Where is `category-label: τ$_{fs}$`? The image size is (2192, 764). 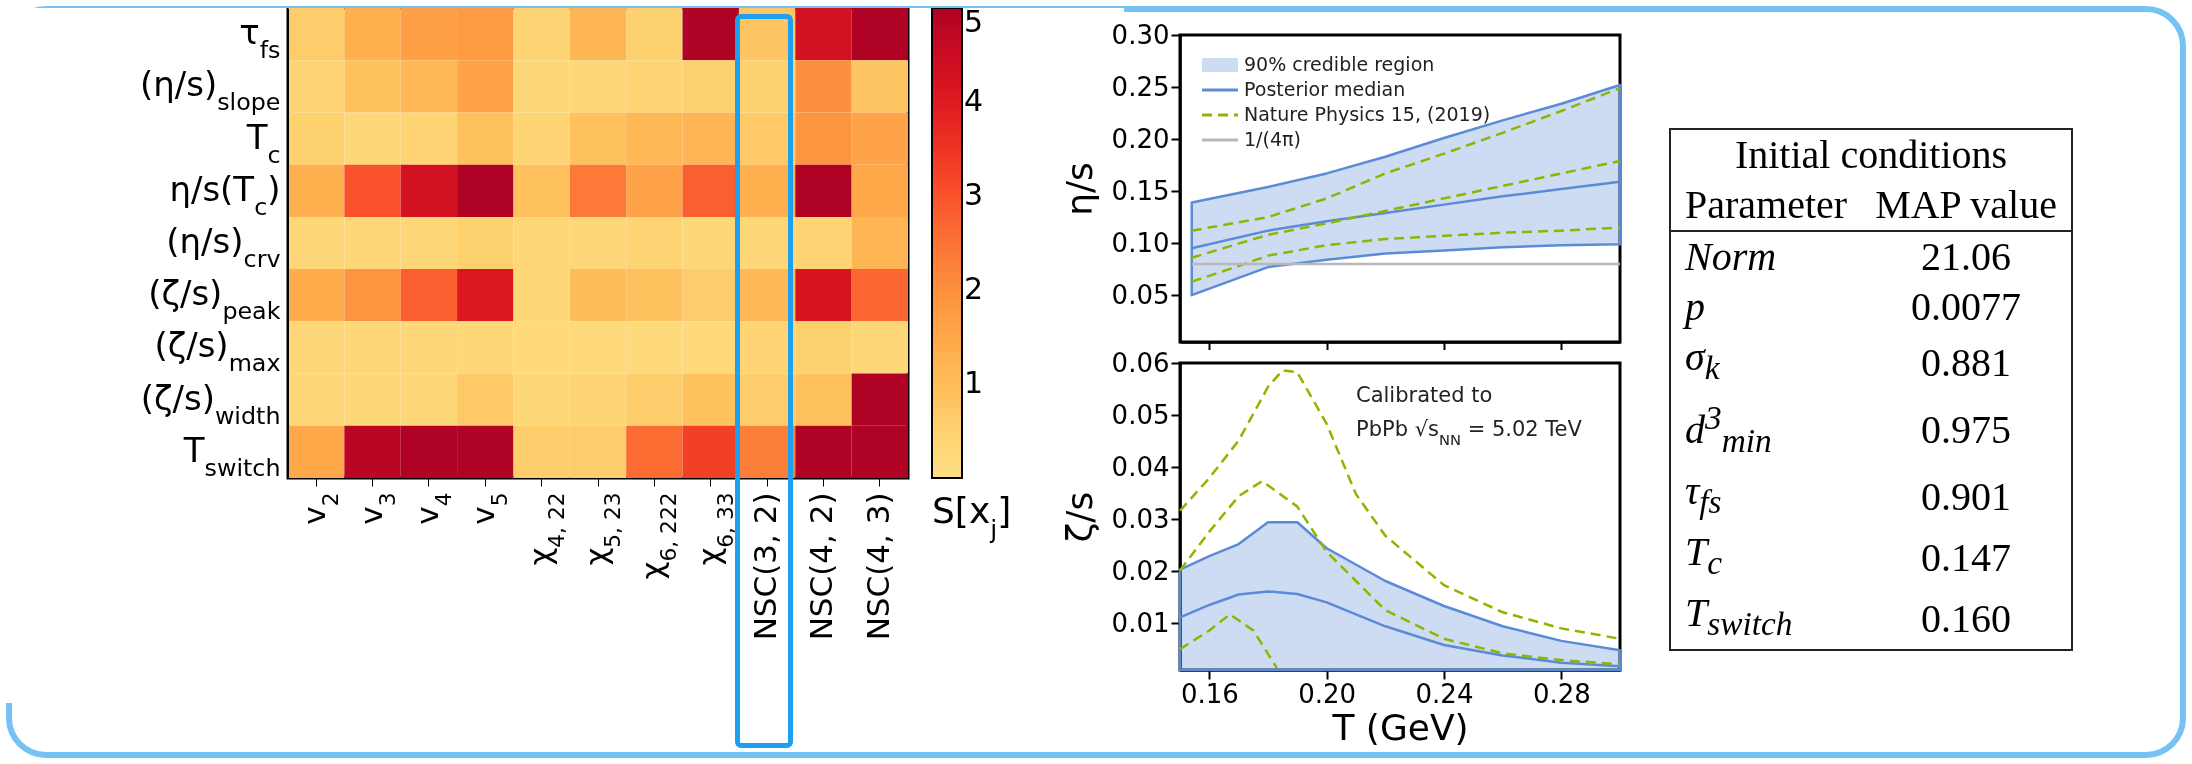 category-label: τ$_{fs}$ is located at coordinates (1703, 495).